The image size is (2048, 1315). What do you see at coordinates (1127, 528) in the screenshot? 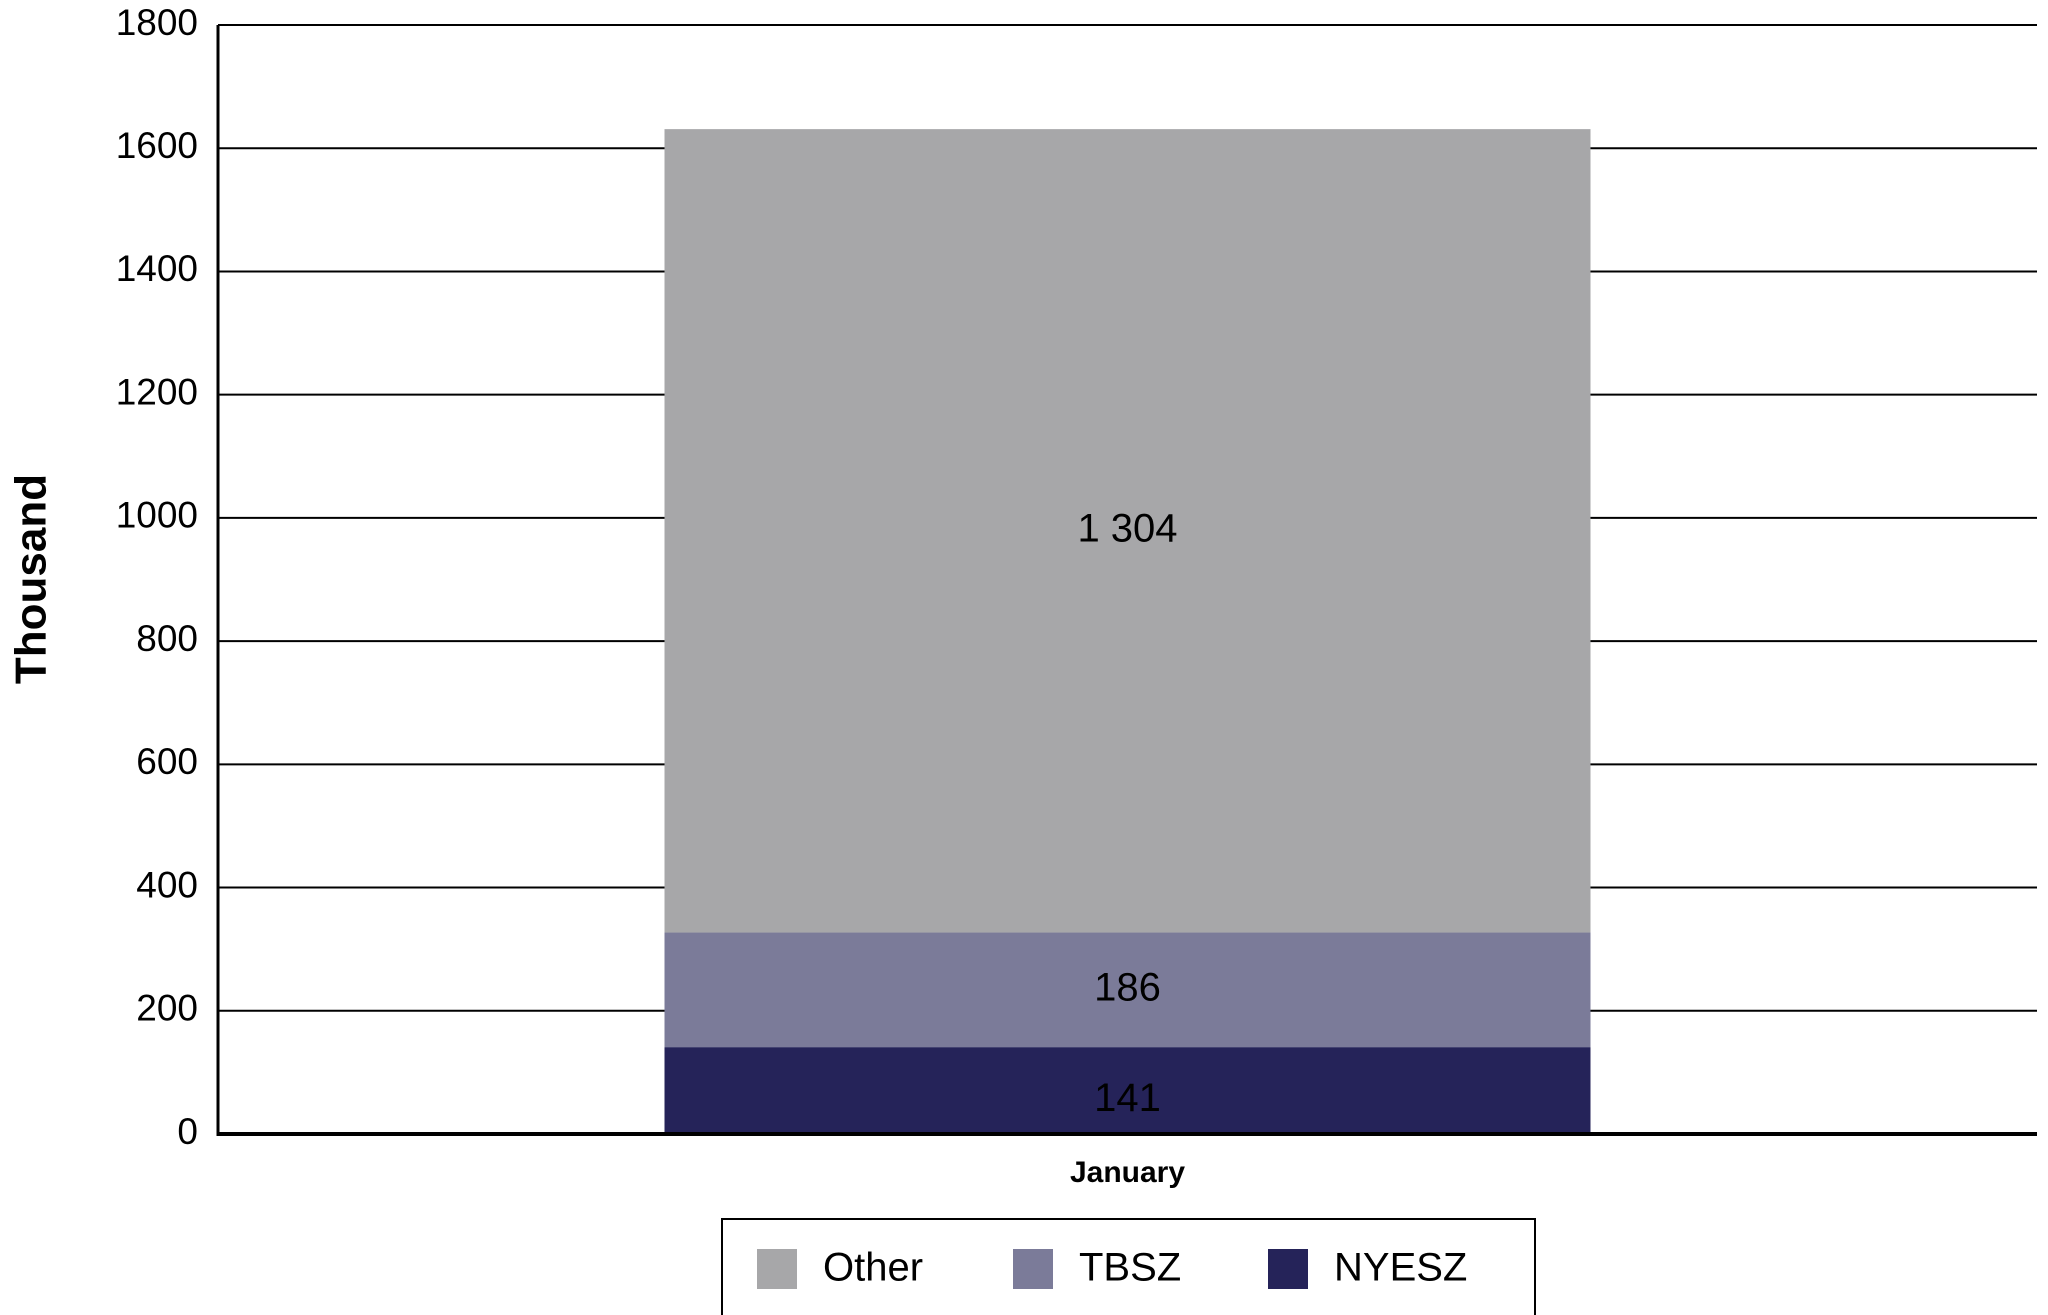
I see `data-label: 1 304` at bounding box center [1127, 528].